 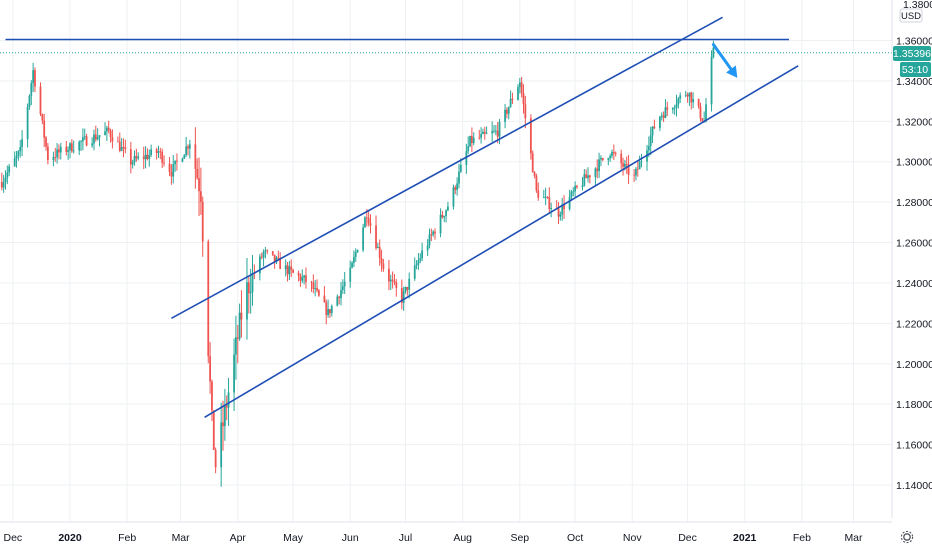 I want to click on settings-corner-bg, so click(x=912, y=536).